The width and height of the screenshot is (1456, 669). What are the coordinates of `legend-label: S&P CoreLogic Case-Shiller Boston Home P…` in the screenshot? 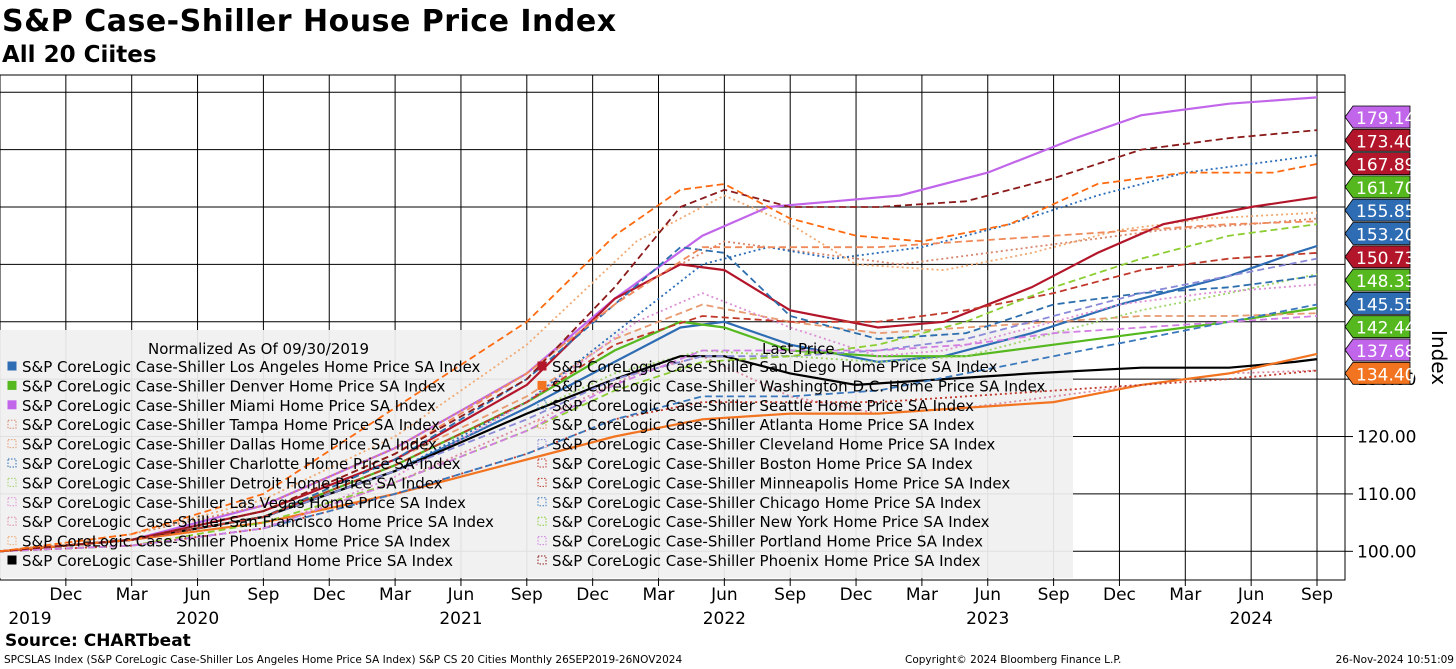 It's located at (762, 464).